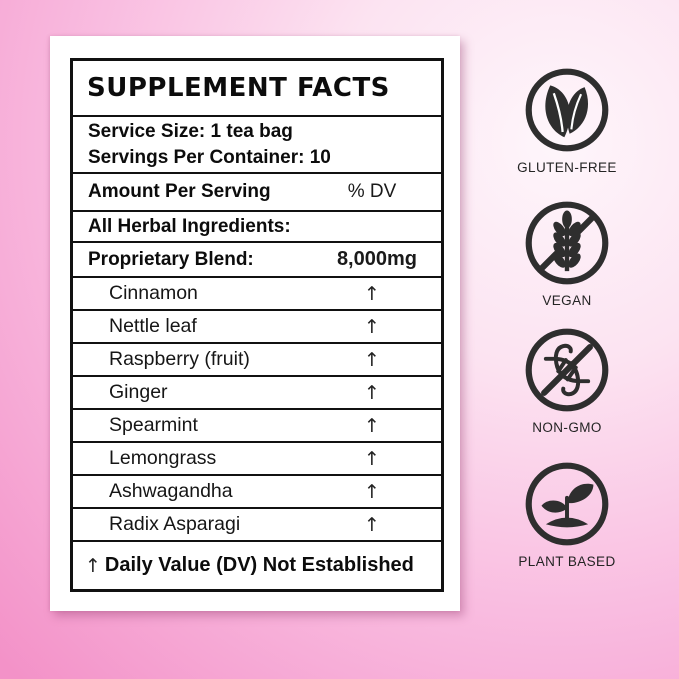 The width and height of the screenshot is (679, 679). I want to click on ingredient-row: Raspberry (fruit) ↑, so click(257, 360).